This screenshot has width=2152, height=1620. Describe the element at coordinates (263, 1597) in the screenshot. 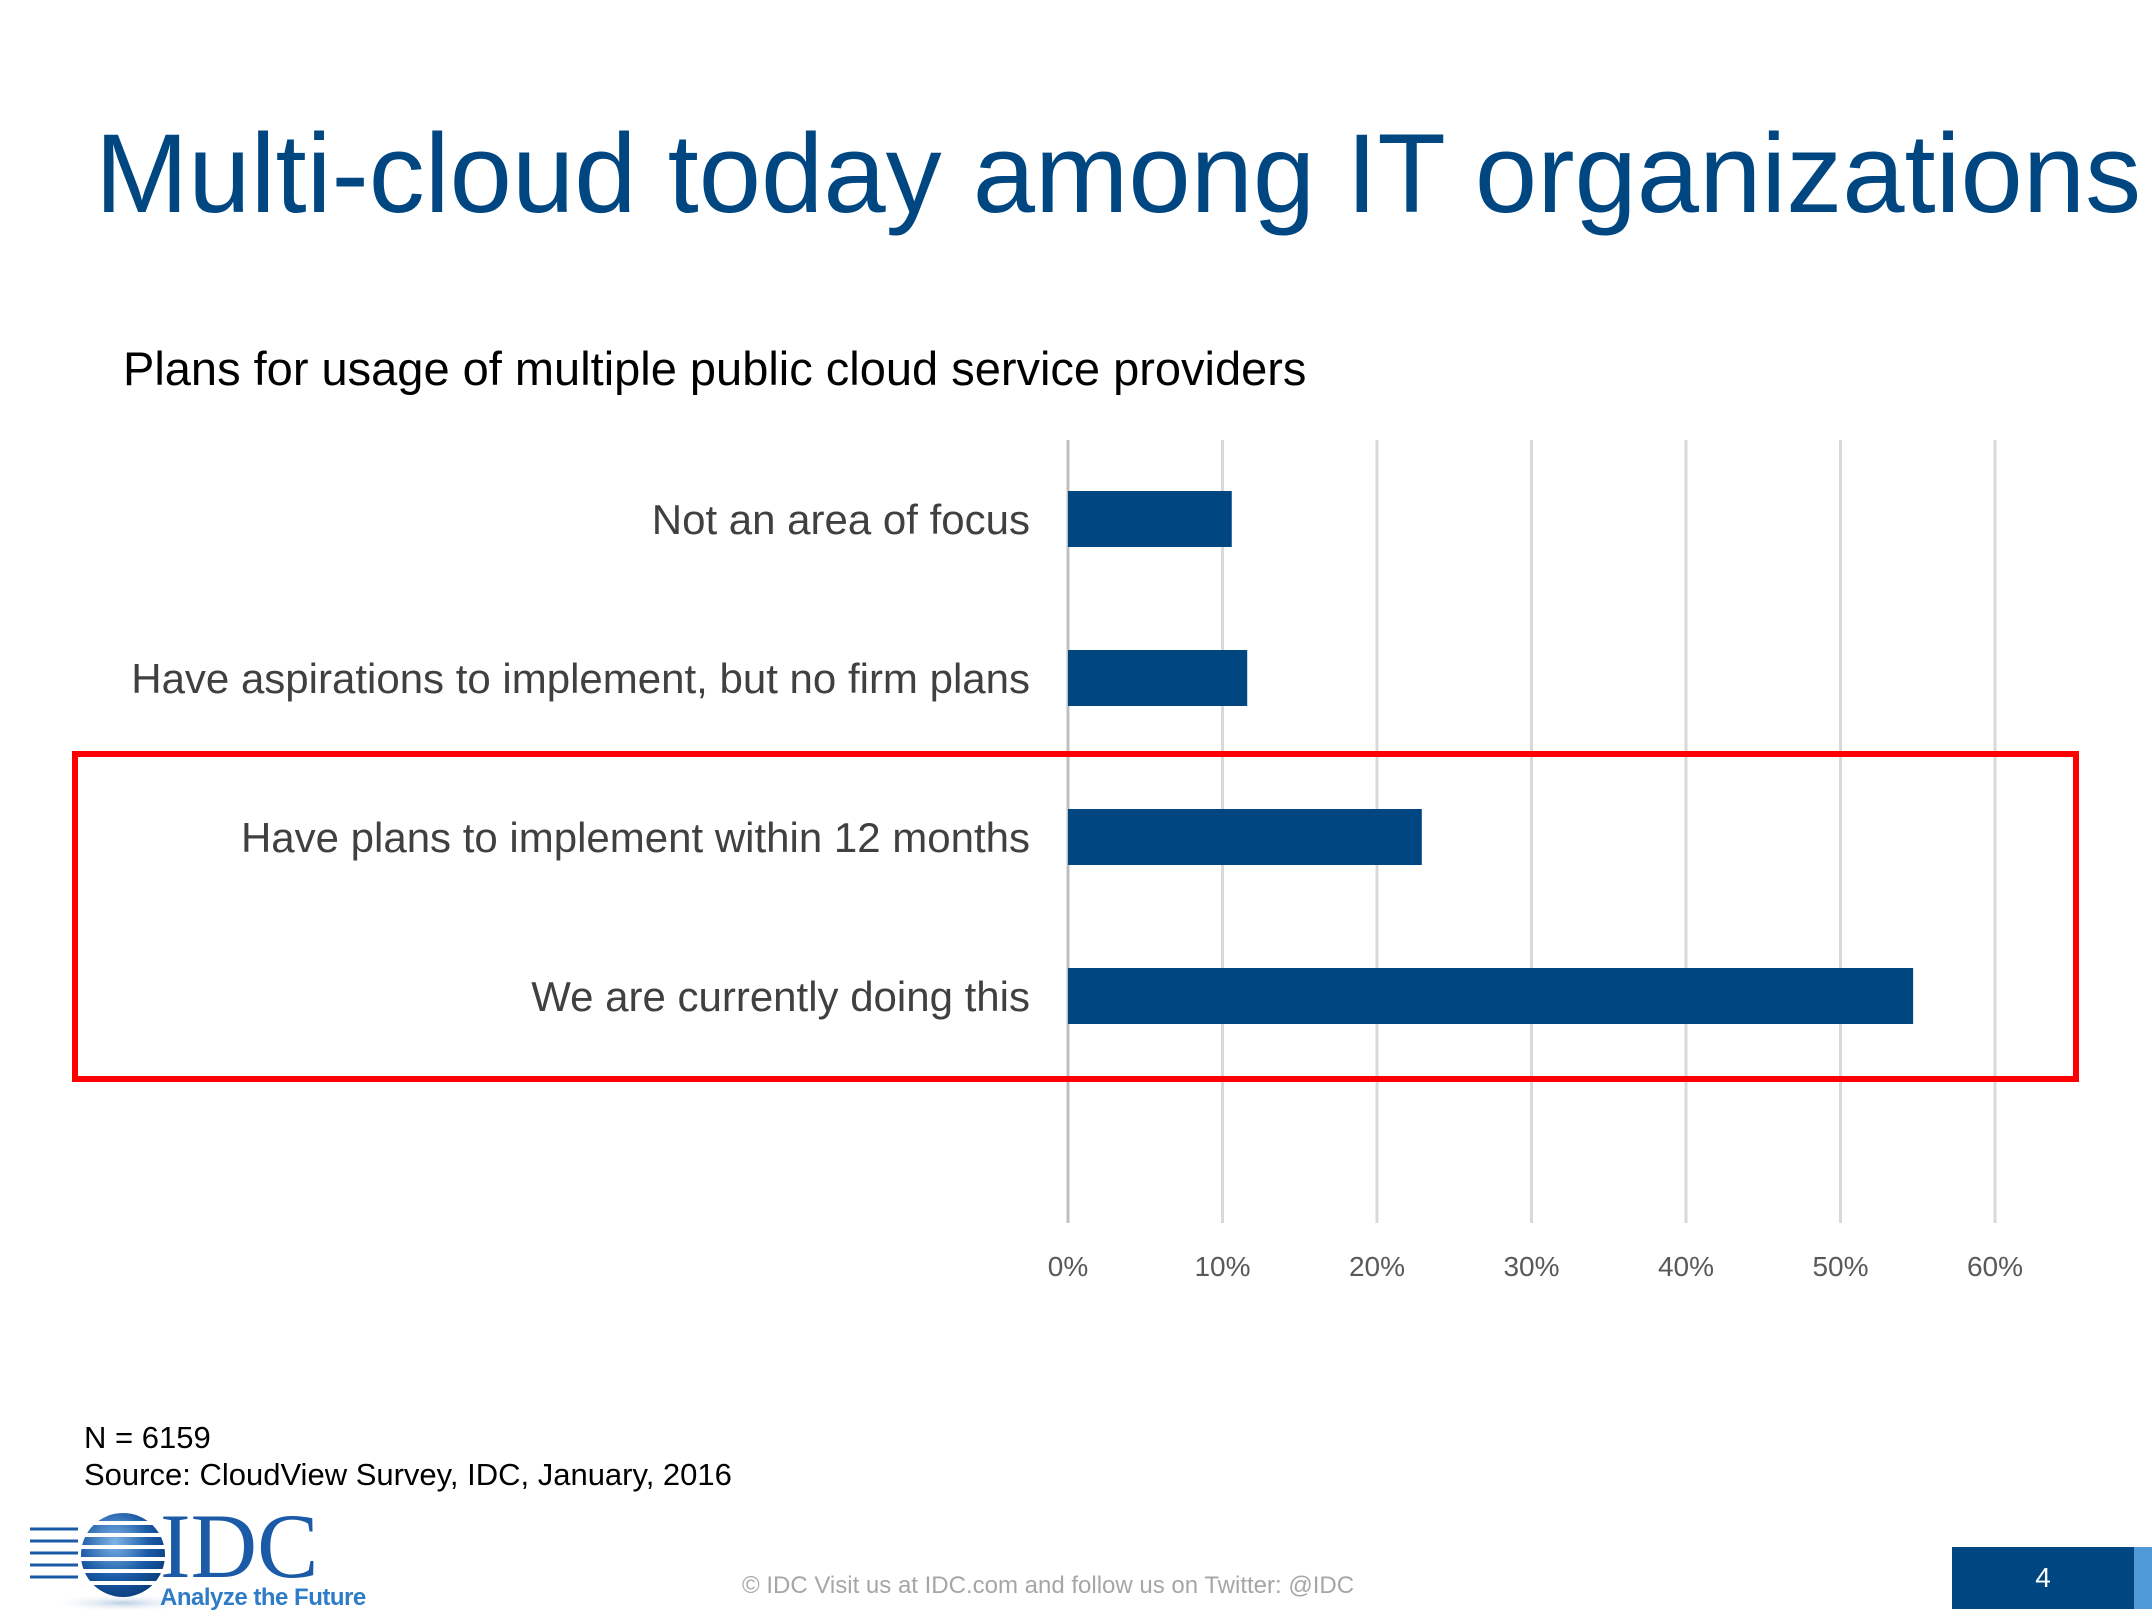

I see `idc-logo-tagline: Analyze the Future` at that location.